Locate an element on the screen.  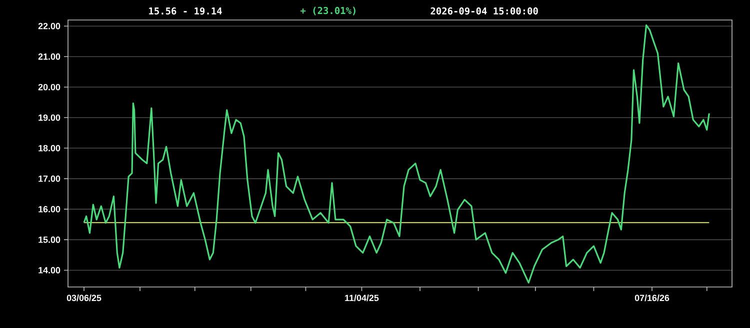
y-tick-label: 22.00 is located at coordinates (49, 26).